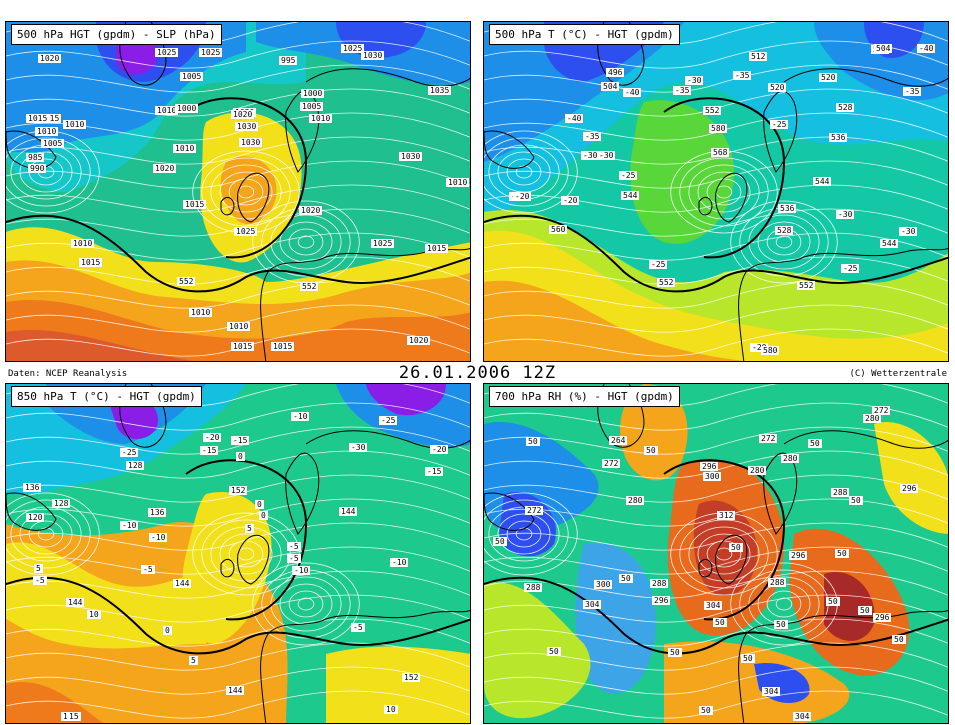  I want to click on contour-label: 1000, so click(313, 93).